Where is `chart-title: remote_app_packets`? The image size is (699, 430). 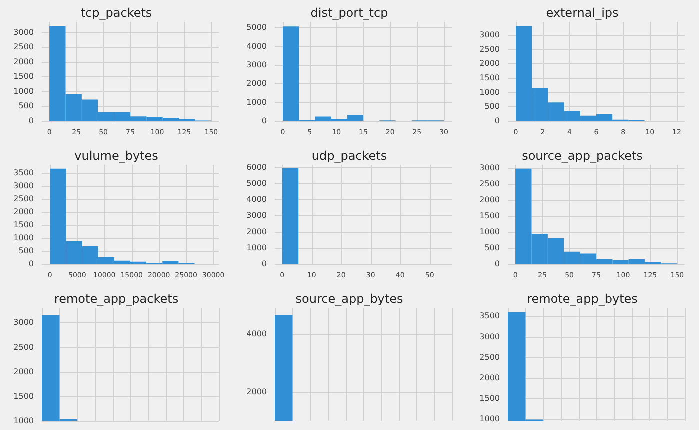
chart-title: remote_app_packets is located at coordinates (116, 299).